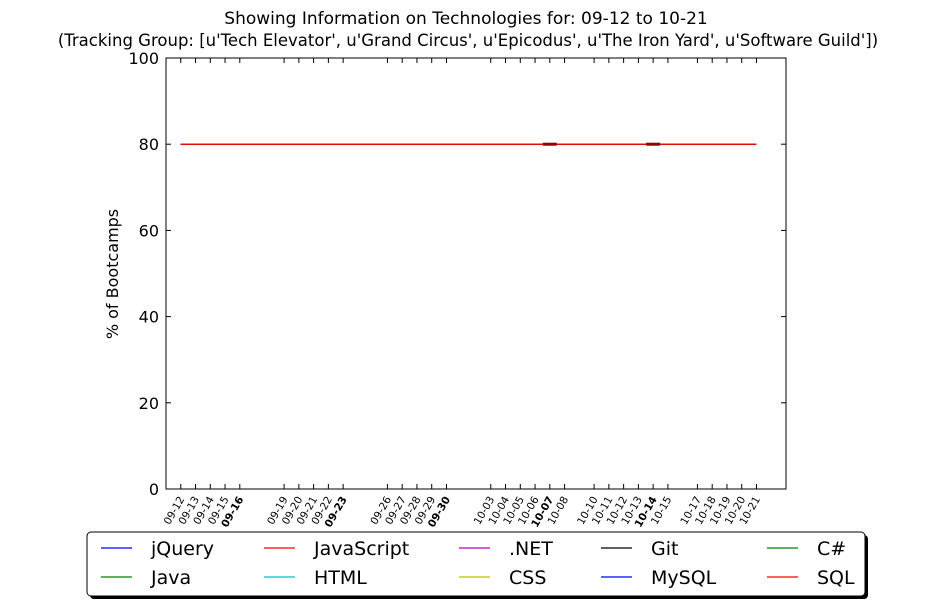 The image size is (932, 610). I want to click on legend-label: .NET, so click(531, 549).